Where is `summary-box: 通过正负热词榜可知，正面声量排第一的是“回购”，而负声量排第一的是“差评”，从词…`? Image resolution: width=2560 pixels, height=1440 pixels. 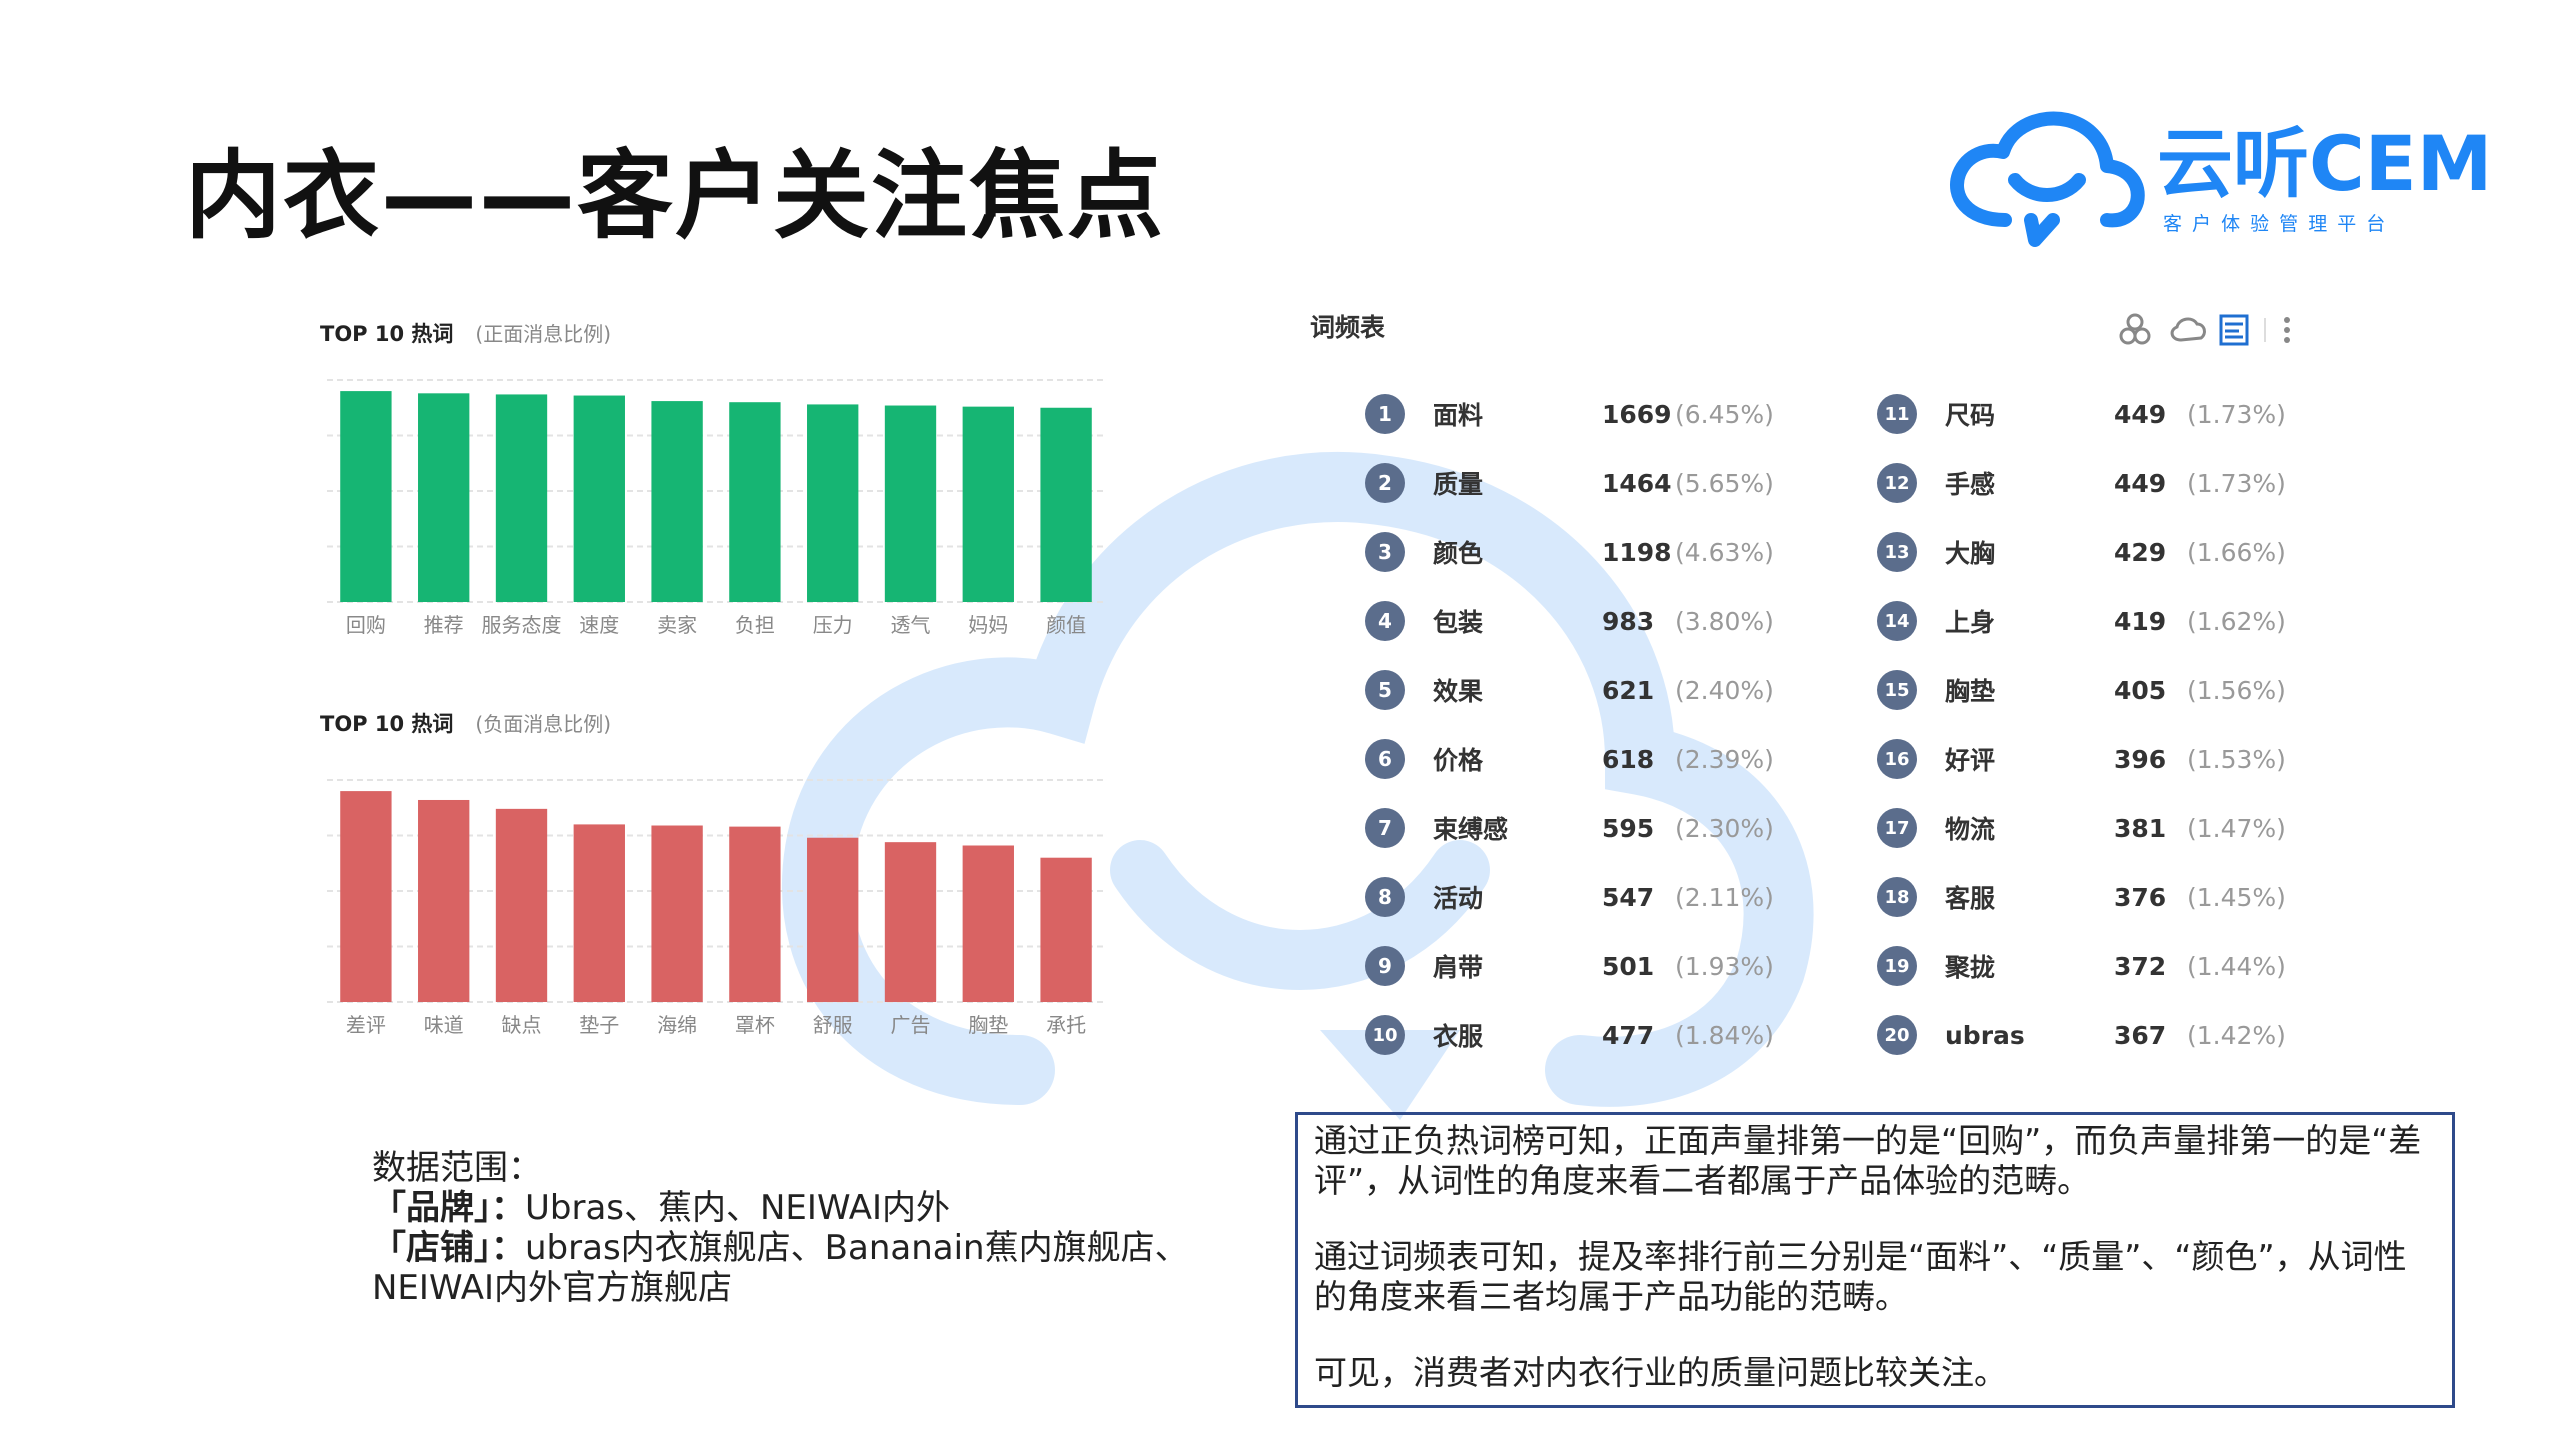 summary-box: 通过正负热词榜可知，正面声量排第一的是“回购”，而负声量排第一的是“差评”，从词… is located at coordinates (1875, 1260).